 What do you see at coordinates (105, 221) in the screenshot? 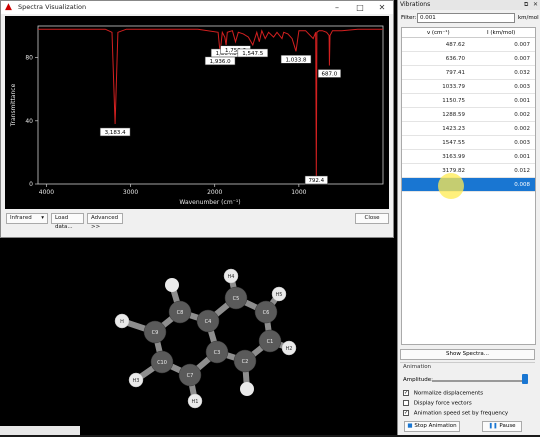
I see `advanced-button: Advanced >>` at bounding box center [105, 221].